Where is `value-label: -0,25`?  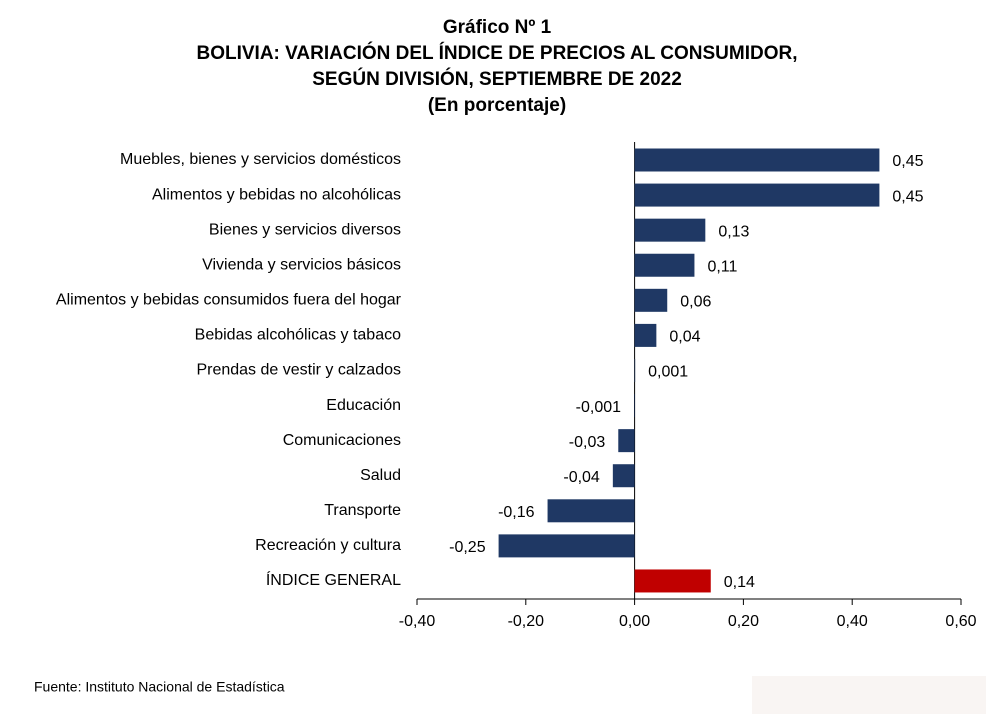
value-label: -0,25 is located at coordinates (467, 547).